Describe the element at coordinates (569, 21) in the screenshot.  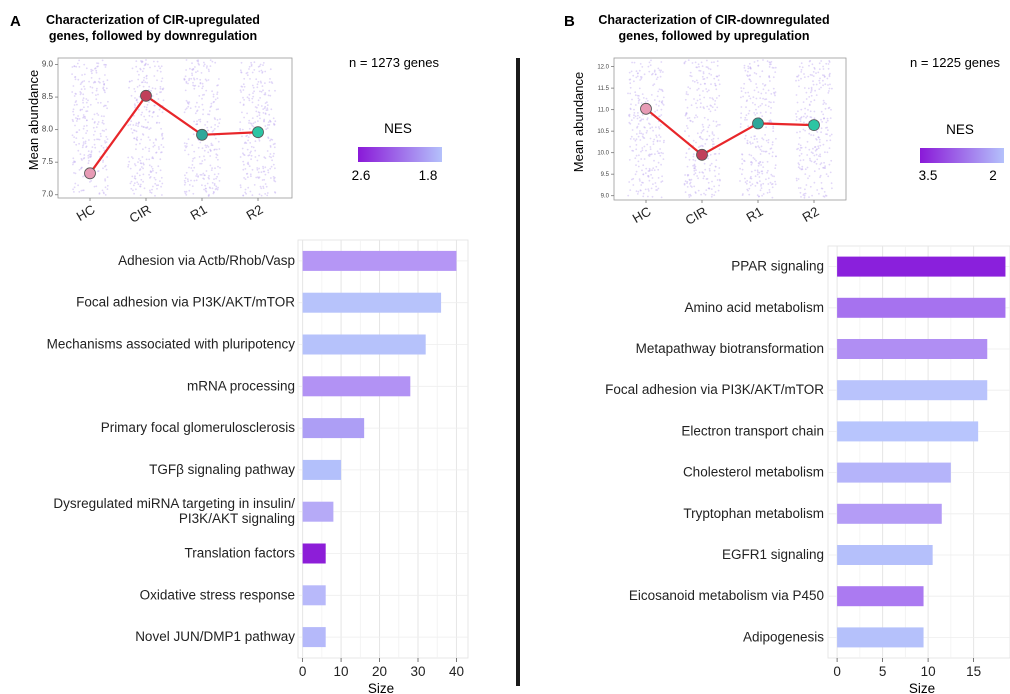
I see `panel-b-letter: B` at that location.